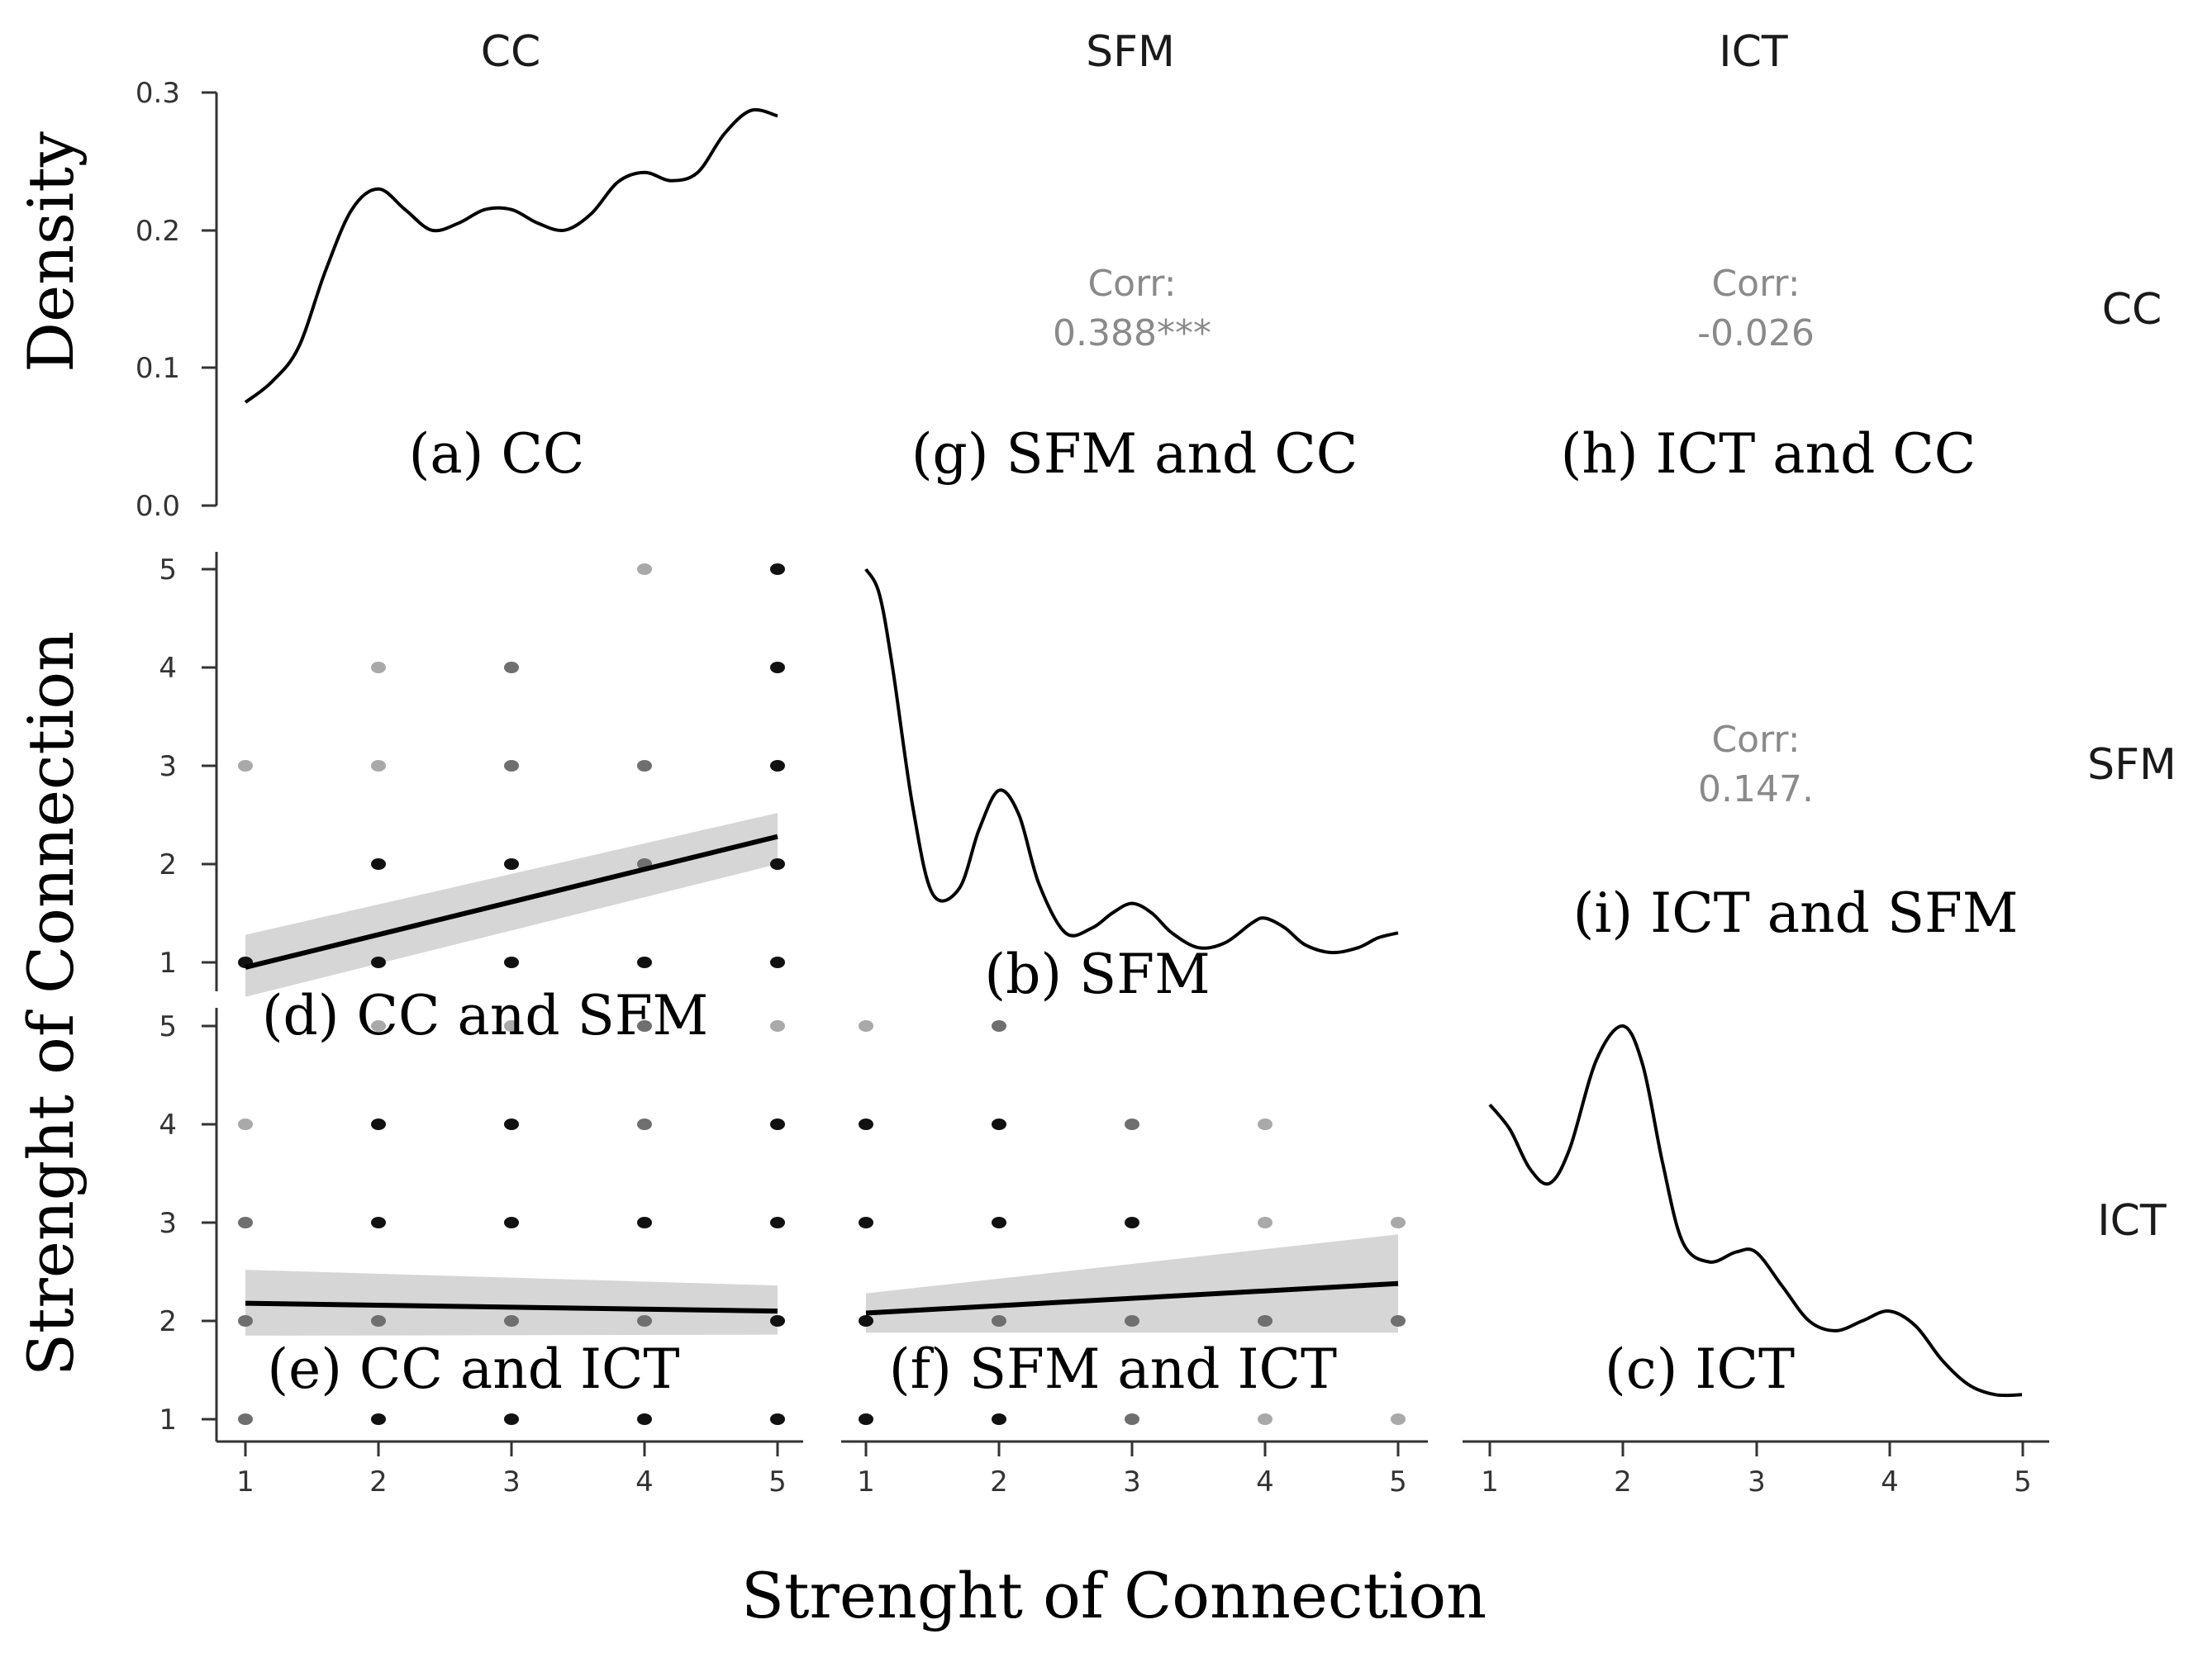 Image resolution: width=2212 pixels, height=1653 pixels. What do you see at coordinates (168, 1223) in the screenshot?
I see `ict-row-tick-label: 3` at bounding box center [168, 1223].